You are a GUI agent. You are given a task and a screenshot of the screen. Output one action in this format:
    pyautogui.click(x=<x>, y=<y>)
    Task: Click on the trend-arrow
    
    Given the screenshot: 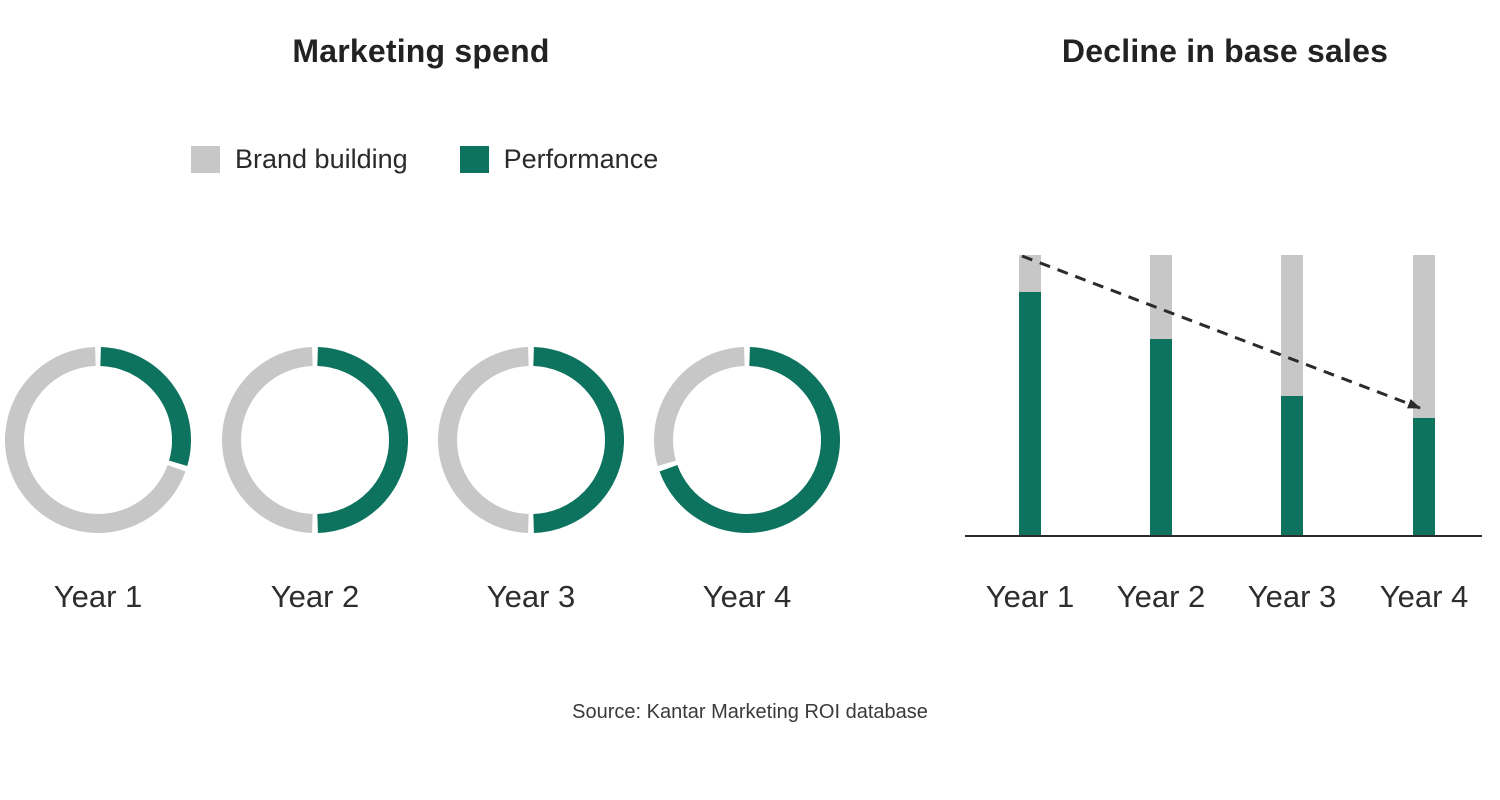 What is the action you would take?
    pyautogui.click(x=1221, y=332)
    